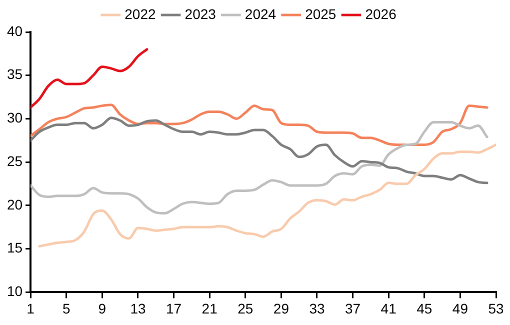 The width and height of the screenshot is (510, 325). What do you see at coordinates (388, 308) in the screenshot?
I see `x-tick-label: 41` at bounding box center [388, 308].